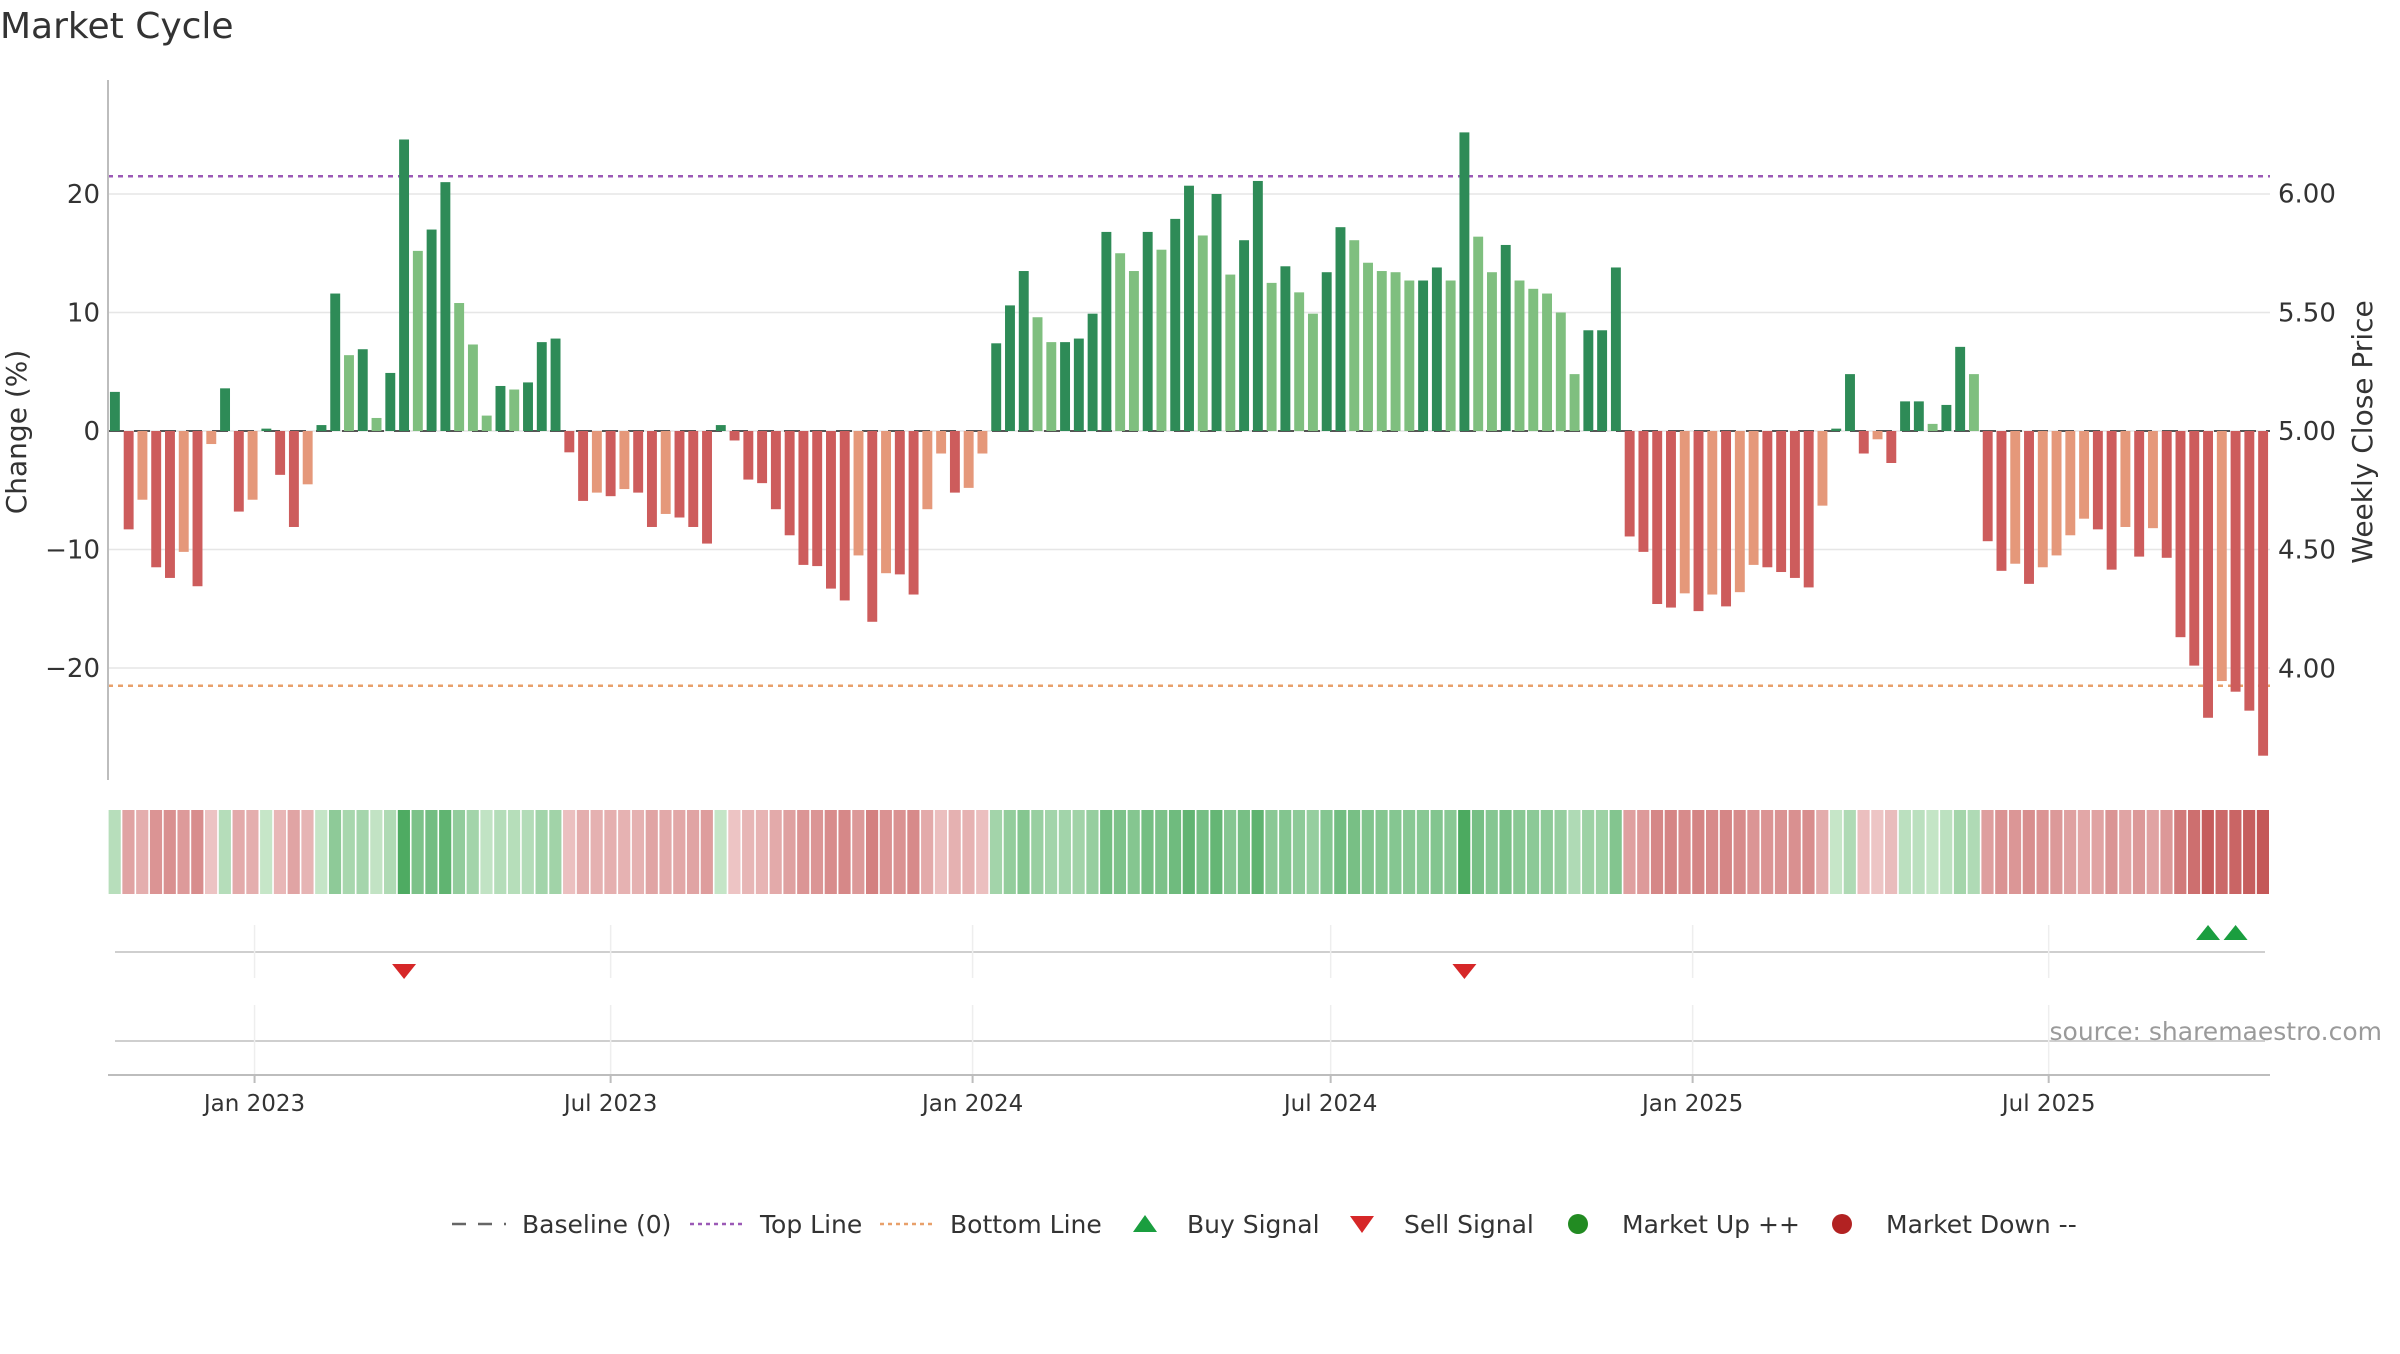 The height and width of the screenshot is (1354, 2400). Describe the element at coordinates (72, 669) in the screenshot. I see `y-tick-label: −20` at that location.